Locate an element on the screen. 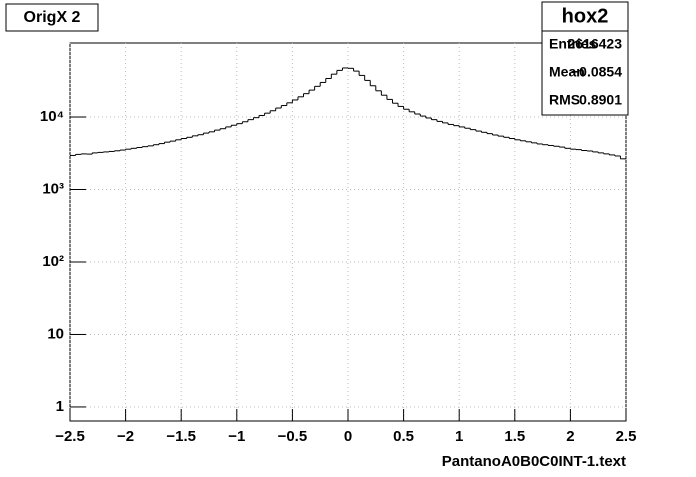  x-tick-label: 1.5 is located at coordinates (514, 436).